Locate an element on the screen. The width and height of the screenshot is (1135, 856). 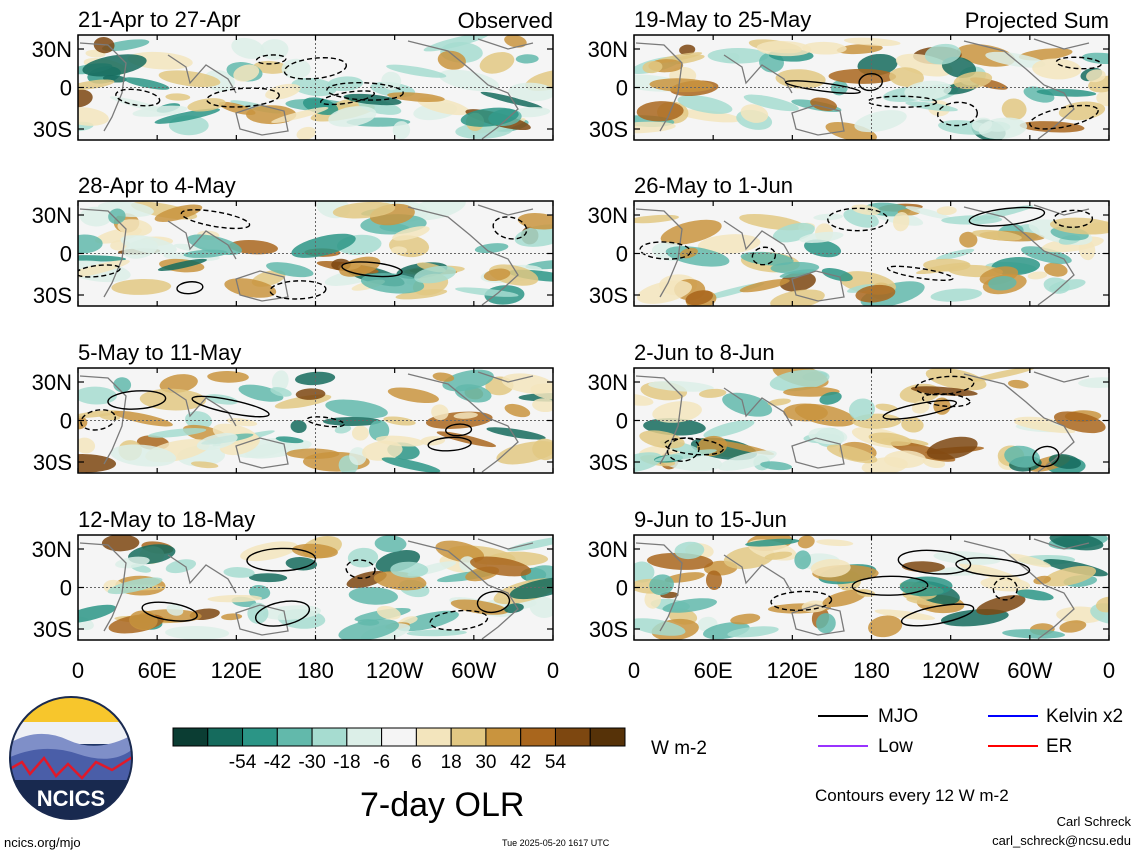
colorbar-units: W m-2 is located at coordinates (679, 748).